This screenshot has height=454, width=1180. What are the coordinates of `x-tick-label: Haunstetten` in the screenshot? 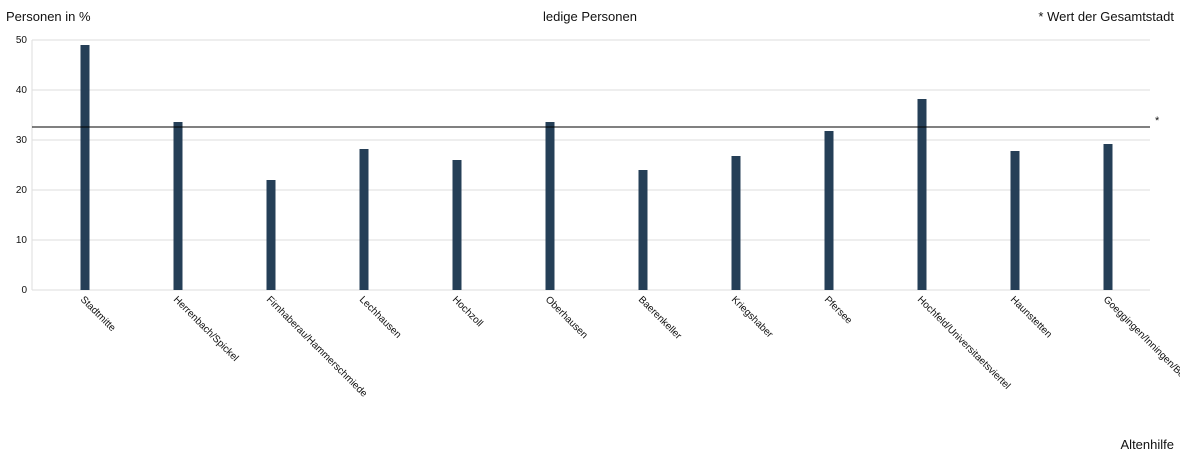 It's located at (1031, 317).